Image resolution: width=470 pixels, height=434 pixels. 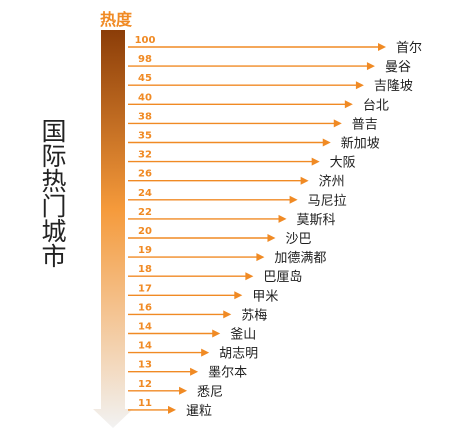 I want to click on value-label-5: 38, so click(x=145, y=116).